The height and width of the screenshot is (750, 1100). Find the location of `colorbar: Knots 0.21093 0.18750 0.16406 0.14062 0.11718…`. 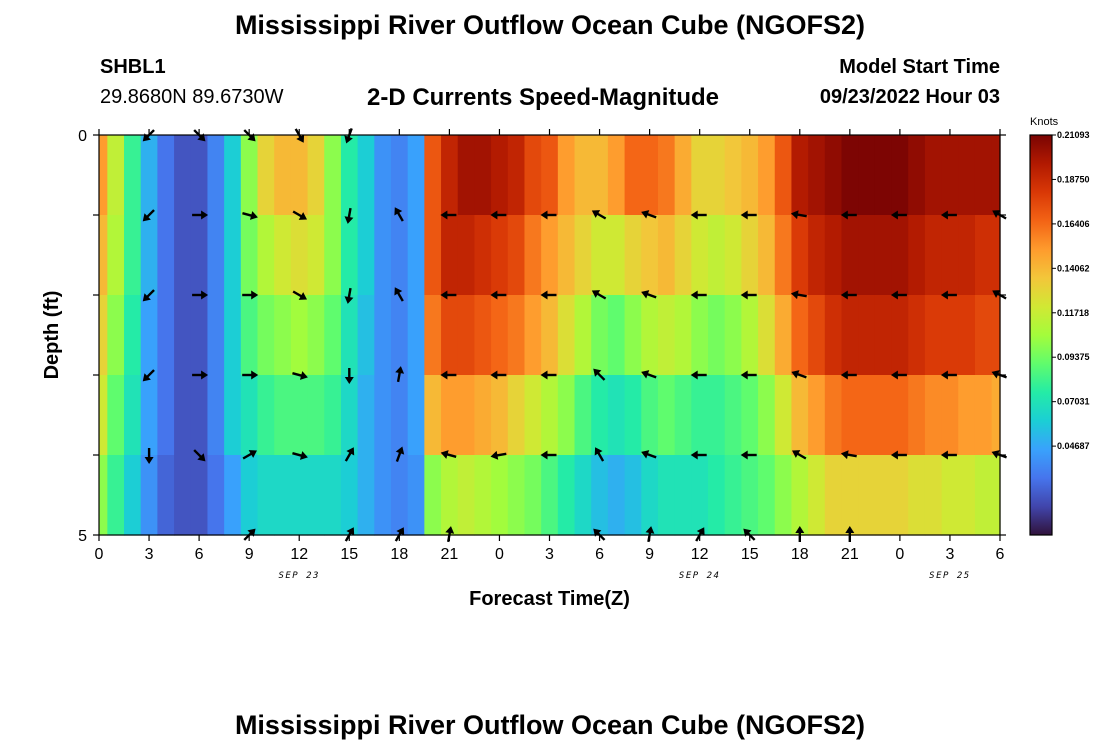

colorbar: Knots 0.21093 0.18750 0.16406 0.14062 0.11718… is located at coordinates (1059, 326).